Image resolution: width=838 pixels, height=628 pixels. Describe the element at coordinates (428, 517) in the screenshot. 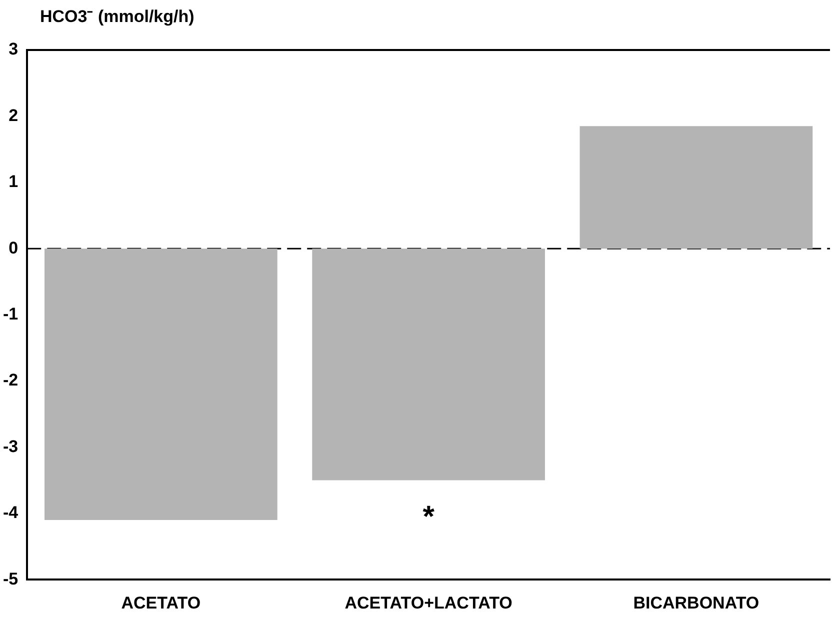

I see `annotation: *` at that location.